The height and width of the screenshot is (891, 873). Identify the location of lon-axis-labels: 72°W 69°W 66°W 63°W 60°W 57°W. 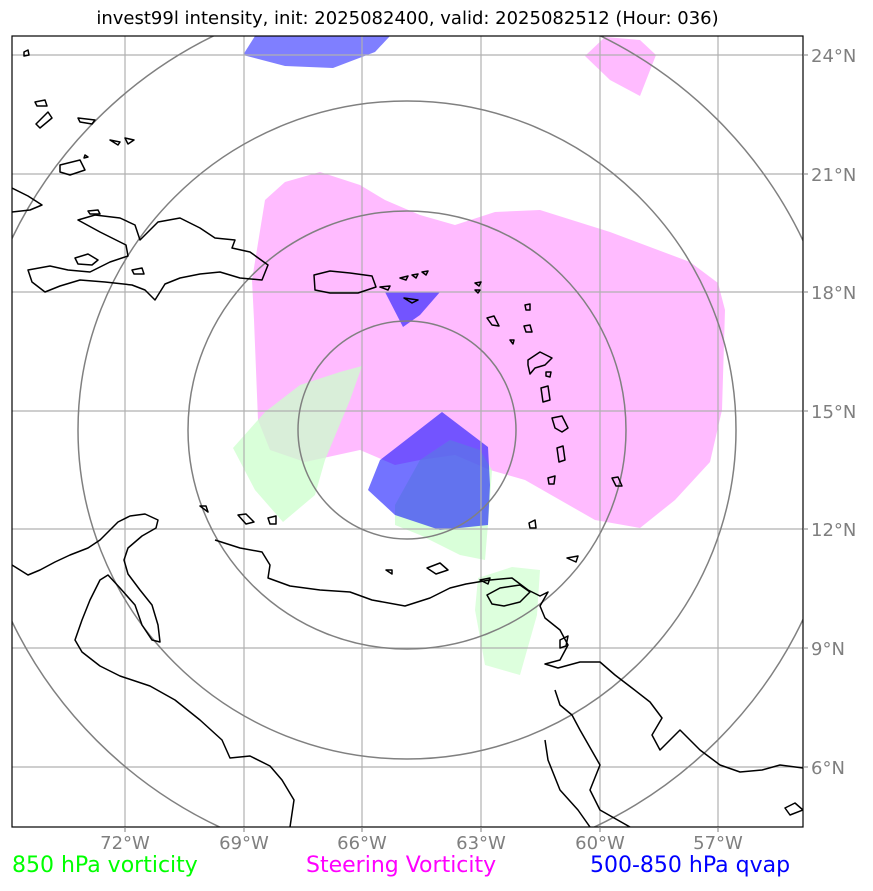
(421, 843).